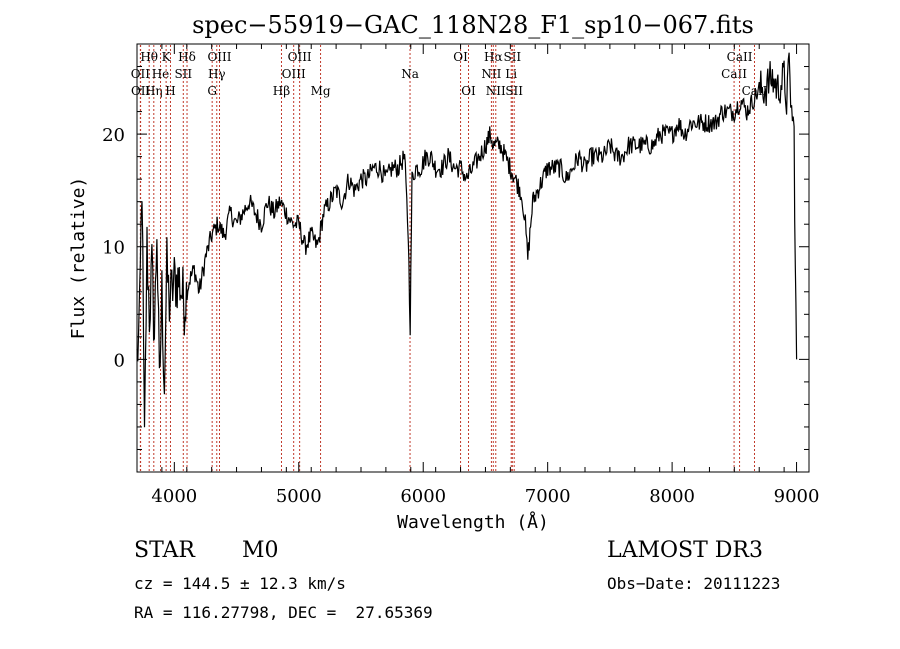 The width and height of the screenshot is (900, 649). I want to click on line-marker-label: Hη, so click(154, 91).